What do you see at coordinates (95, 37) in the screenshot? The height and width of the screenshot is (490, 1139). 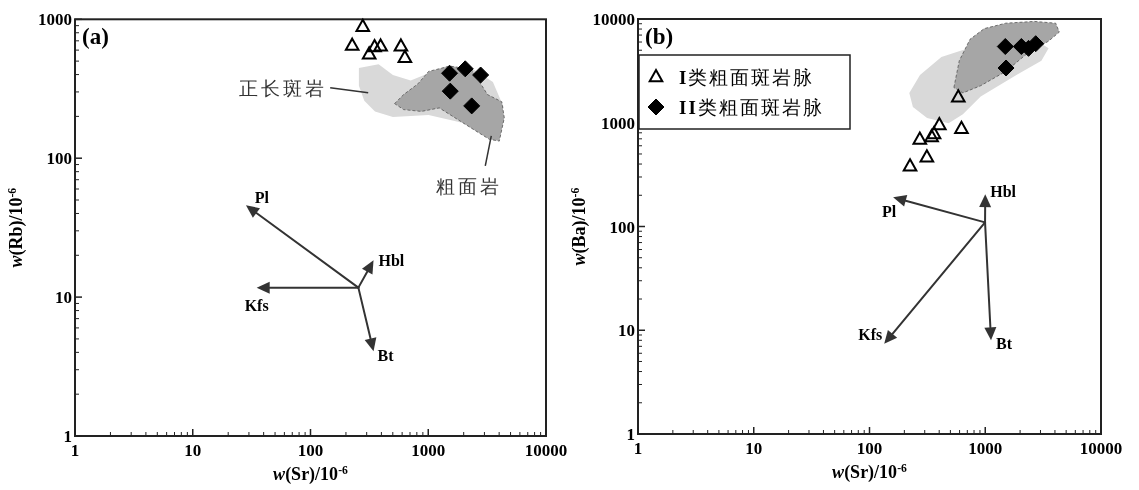 I see `chart-title: (a)` at bounding box center [95, 37].